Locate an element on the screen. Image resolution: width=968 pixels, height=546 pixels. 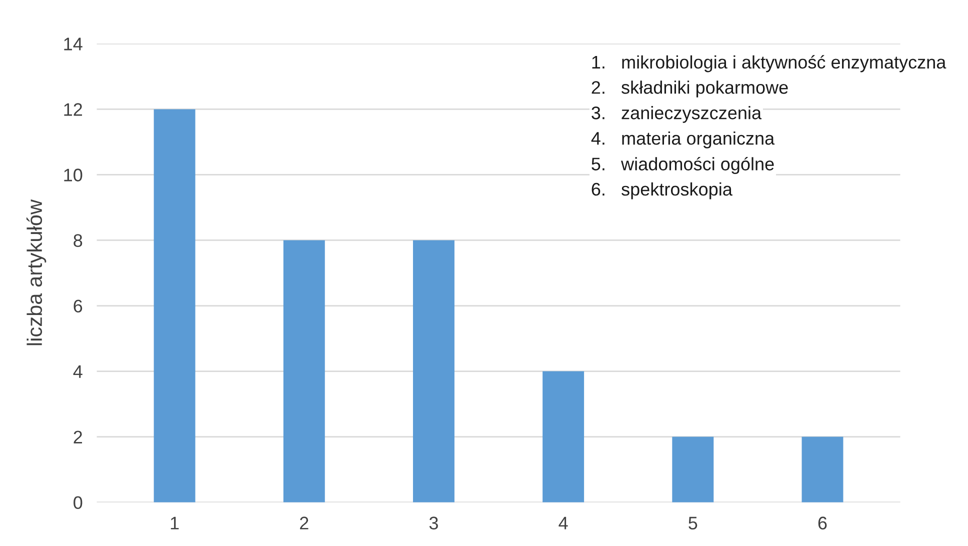
x-tick-label: 5 is located at coordinates (693, 523).